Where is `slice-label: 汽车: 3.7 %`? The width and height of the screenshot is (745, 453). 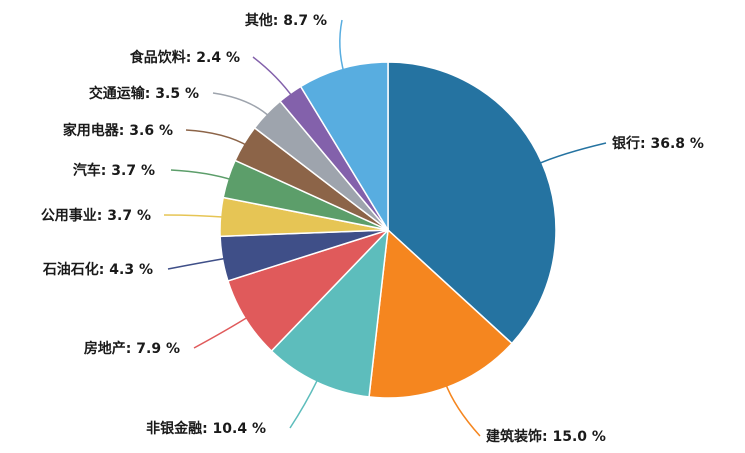 slice-label: 汽车: 3.7 % is located at coordinates (114, 170).